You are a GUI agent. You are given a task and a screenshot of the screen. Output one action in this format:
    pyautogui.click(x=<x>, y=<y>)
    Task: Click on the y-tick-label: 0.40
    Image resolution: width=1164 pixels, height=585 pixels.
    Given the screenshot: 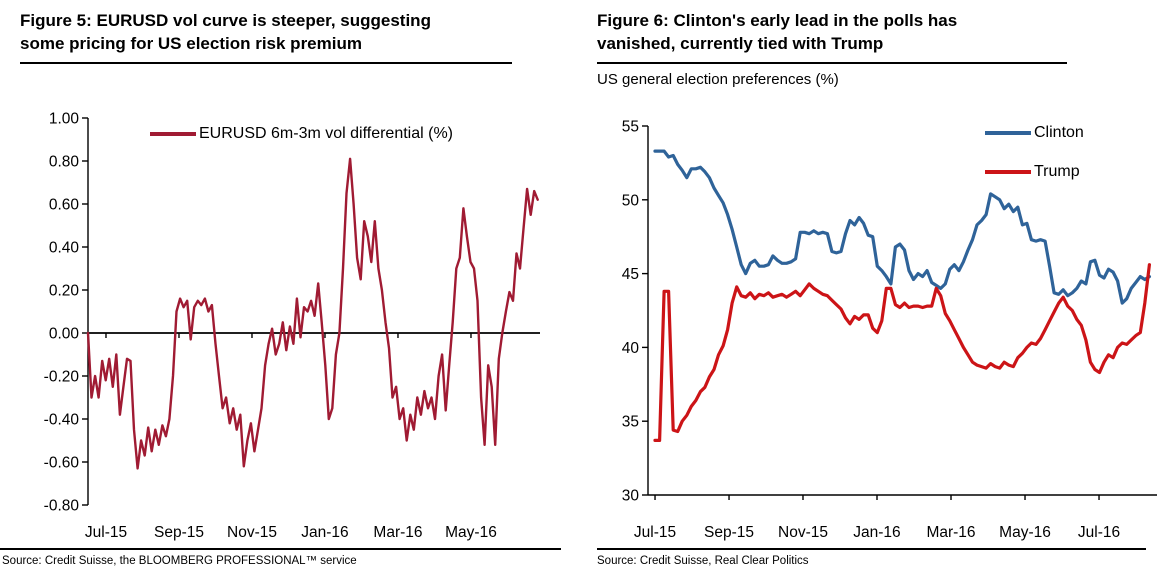 What is the action you would take?
    pyautogui.click(x=64, y=248)
    